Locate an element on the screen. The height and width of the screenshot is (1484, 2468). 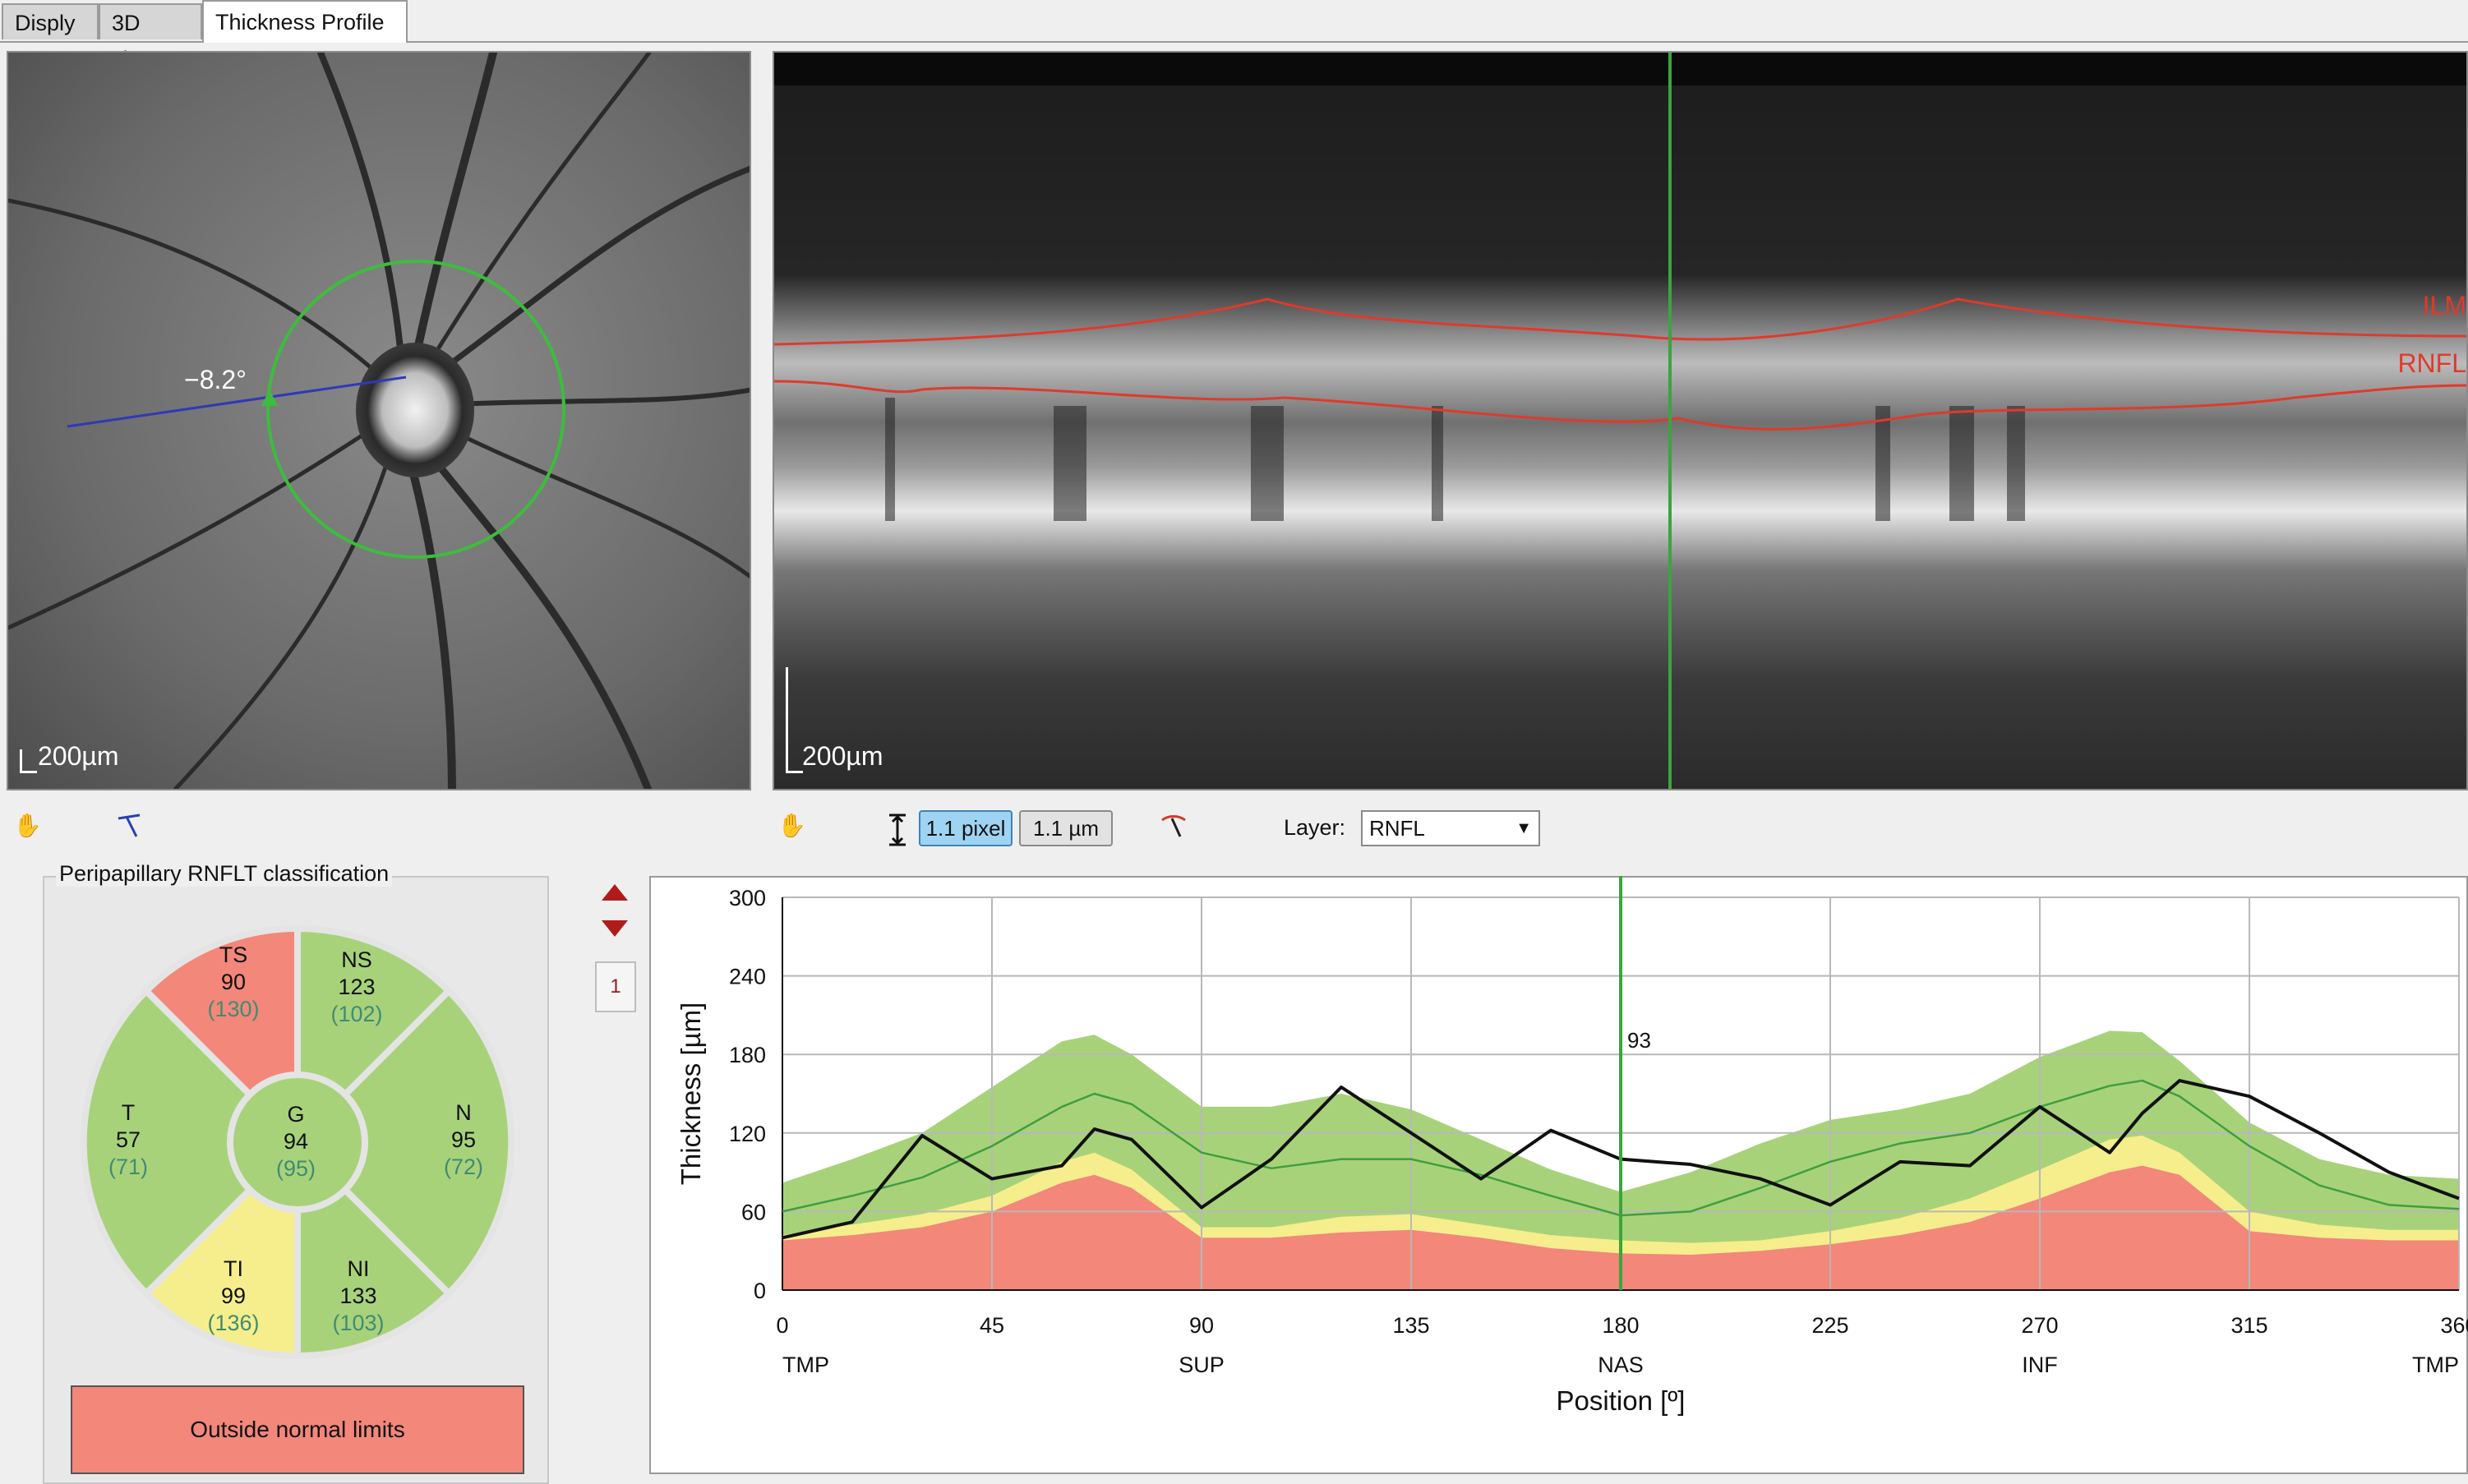
fundus-render is located at coordinates (379, 421).